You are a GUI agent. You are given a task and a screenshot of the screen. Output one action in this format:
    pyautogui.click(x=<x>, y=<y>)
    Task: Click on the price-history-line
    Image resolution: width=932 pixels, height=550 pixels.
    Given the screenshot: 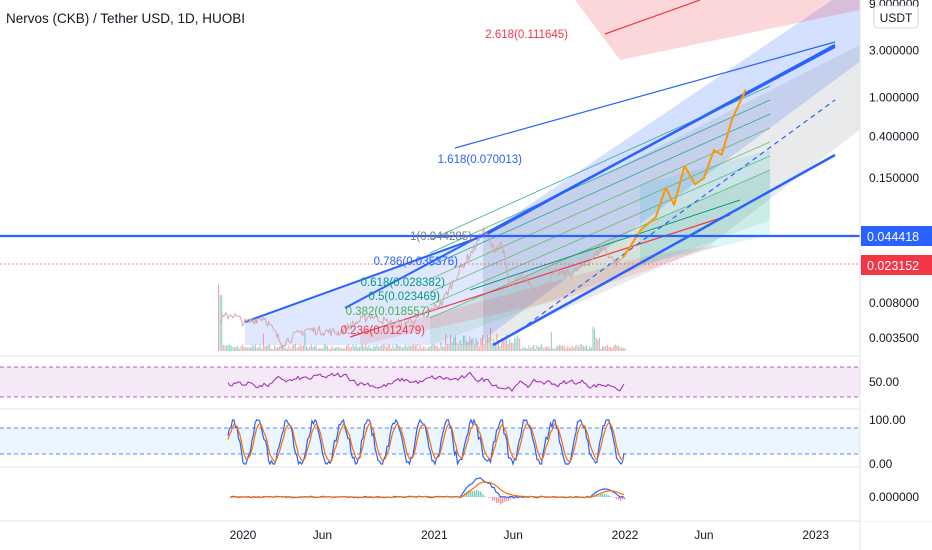 What is the action you would take?
    pyautogui.click(x=422, y=288)
    